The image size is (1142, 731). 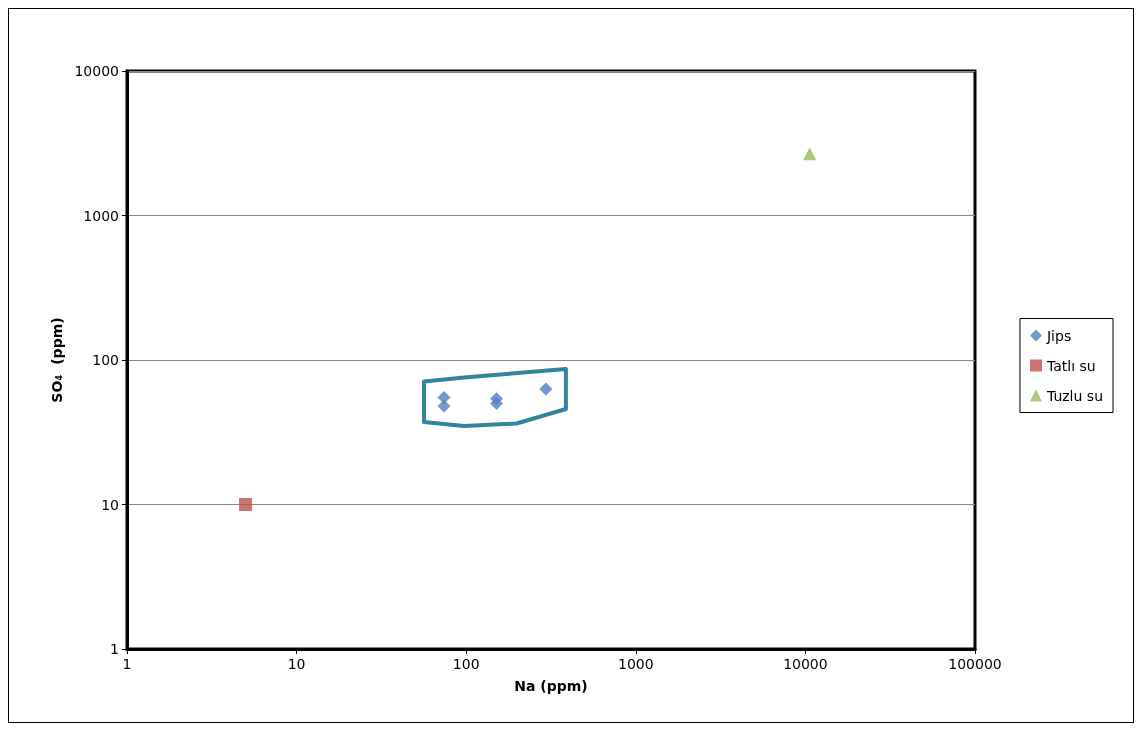 What do you see at coordinates (635, 664) in the screenshot?
I see `x-tick-label: 1000` at bounding box center [635, 664].